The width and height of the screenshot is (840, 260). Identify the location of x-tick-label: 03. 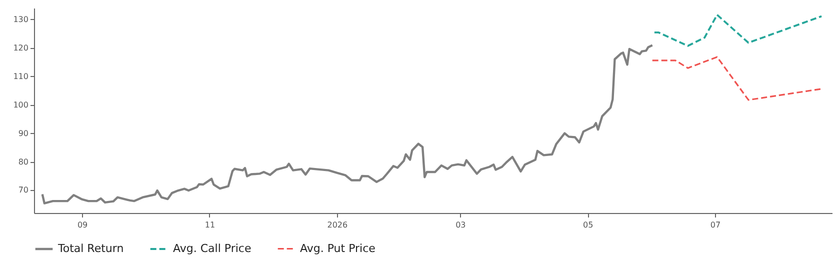
(461, 225).